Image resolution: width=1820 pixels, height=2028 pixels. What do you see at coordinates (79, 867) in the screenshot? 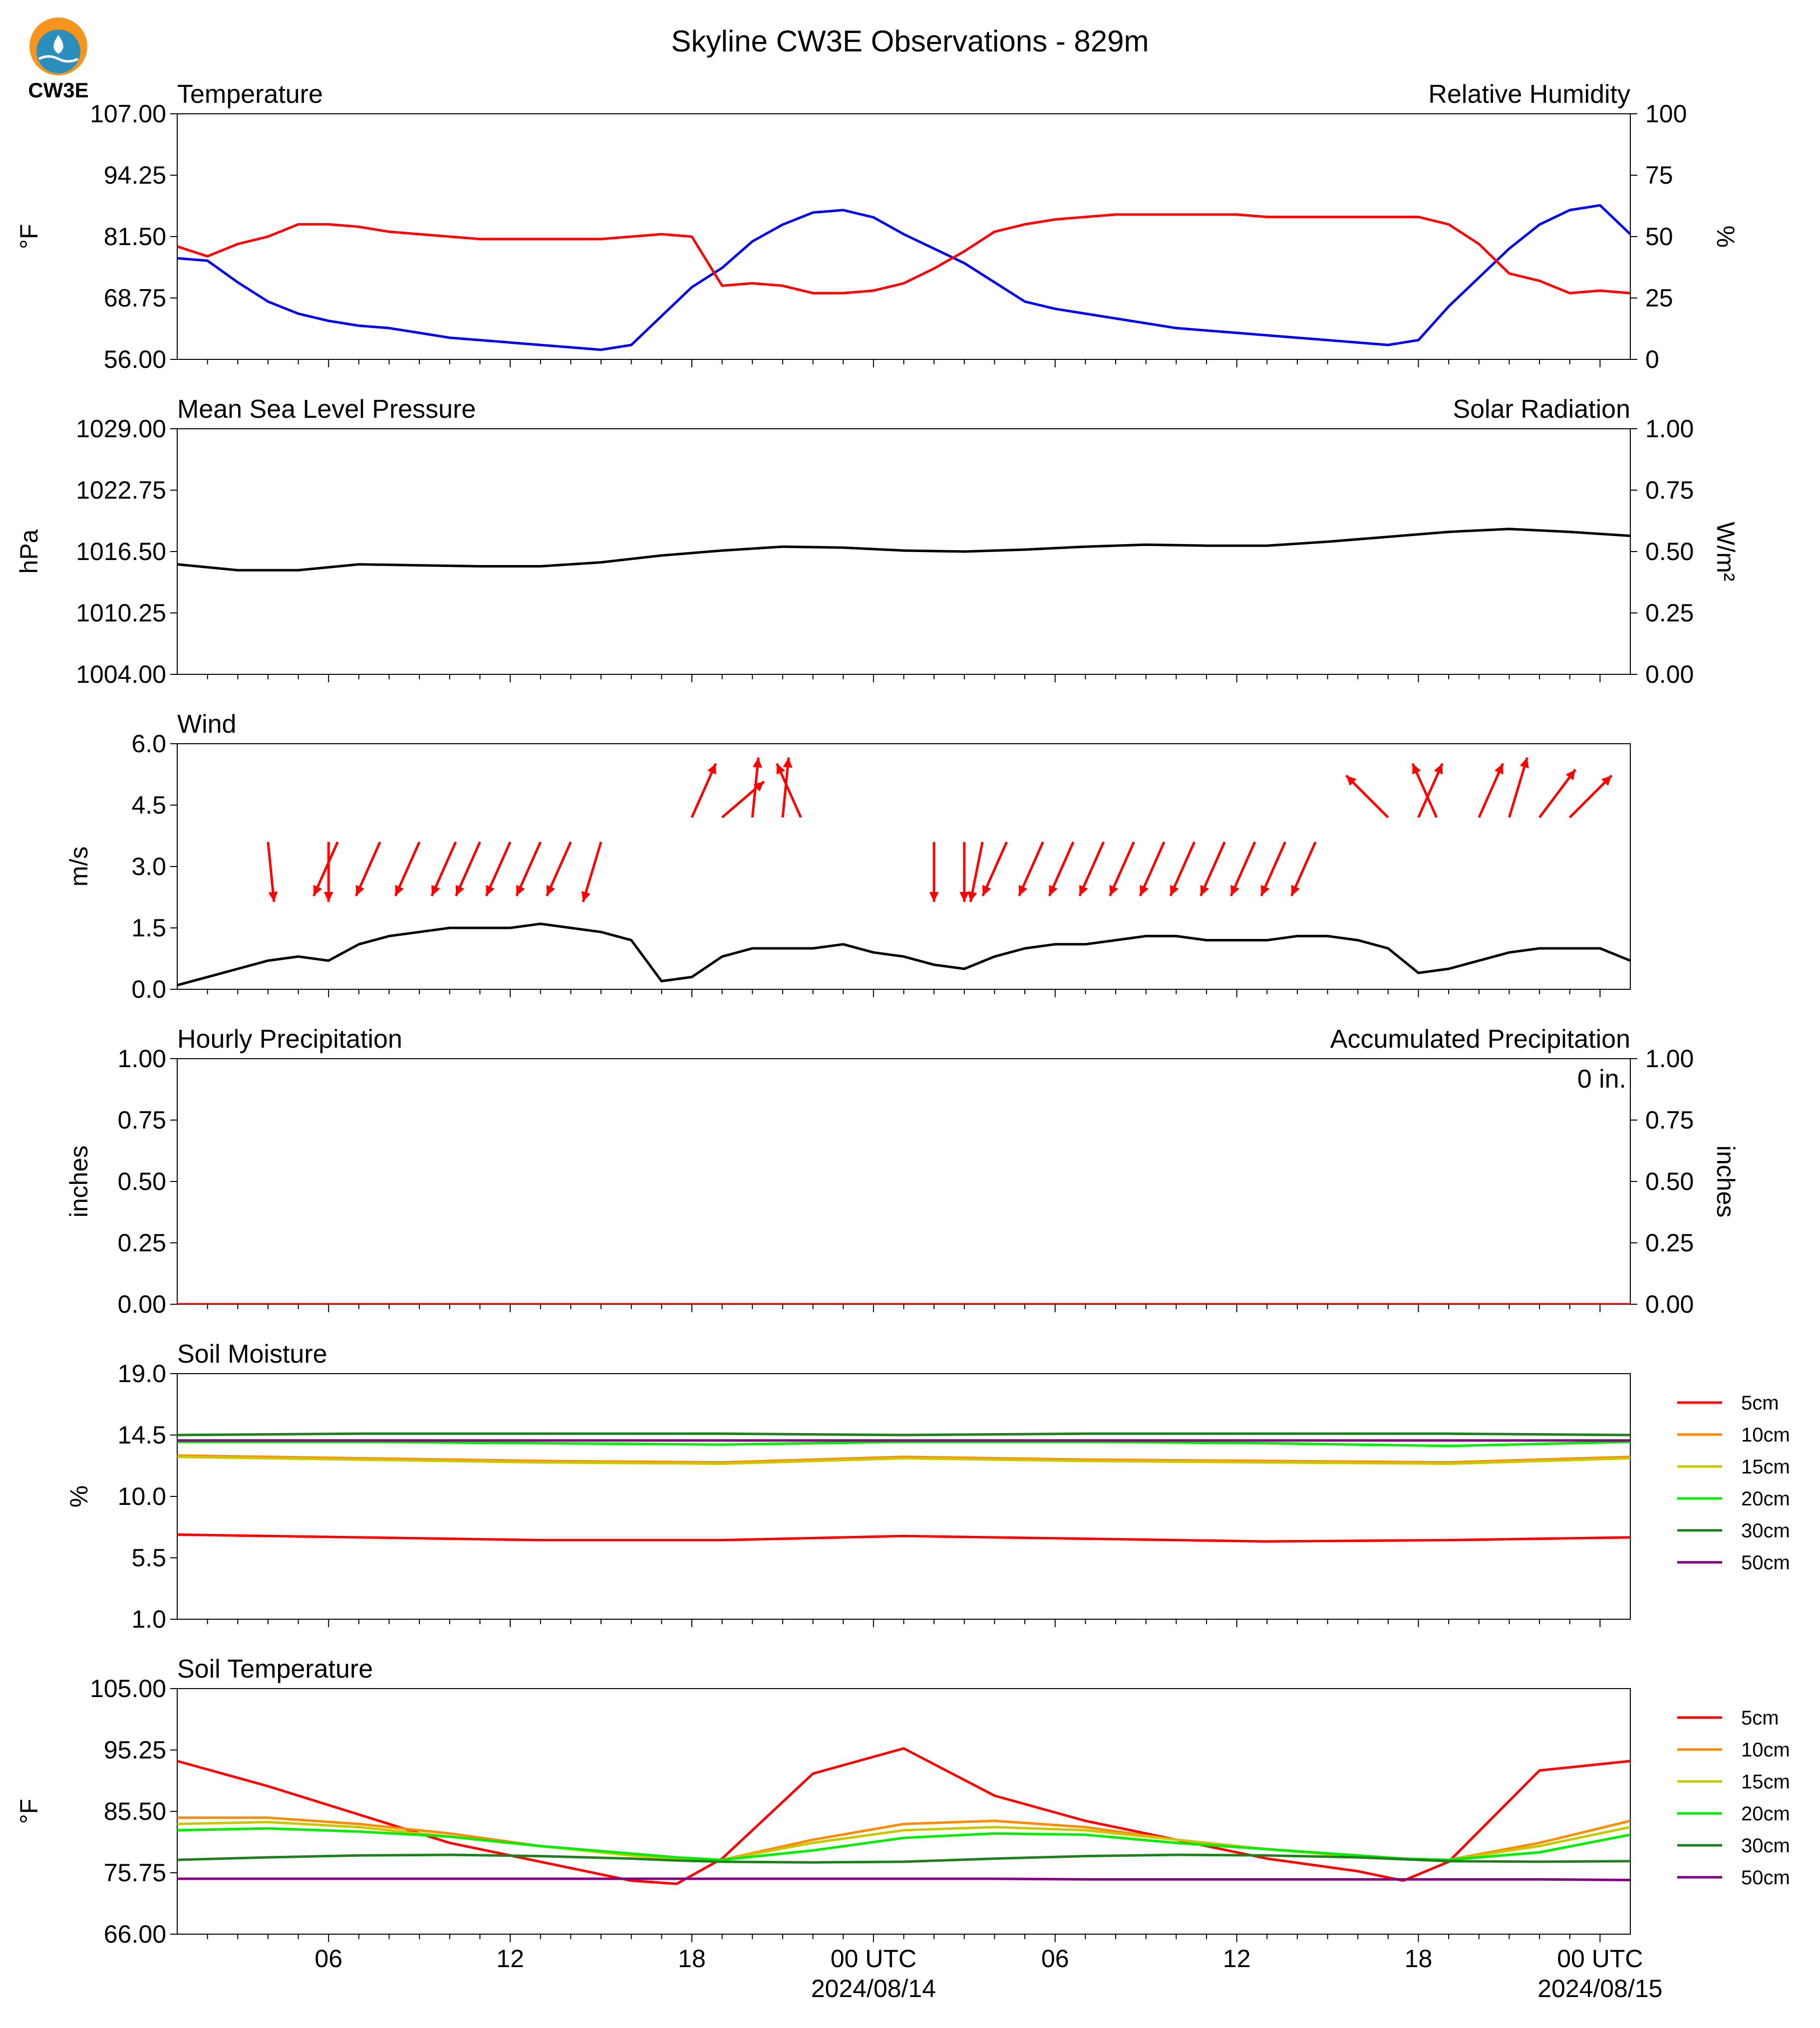
I see `y-axis-label-left: m/s` at bounding box center [79, 867].